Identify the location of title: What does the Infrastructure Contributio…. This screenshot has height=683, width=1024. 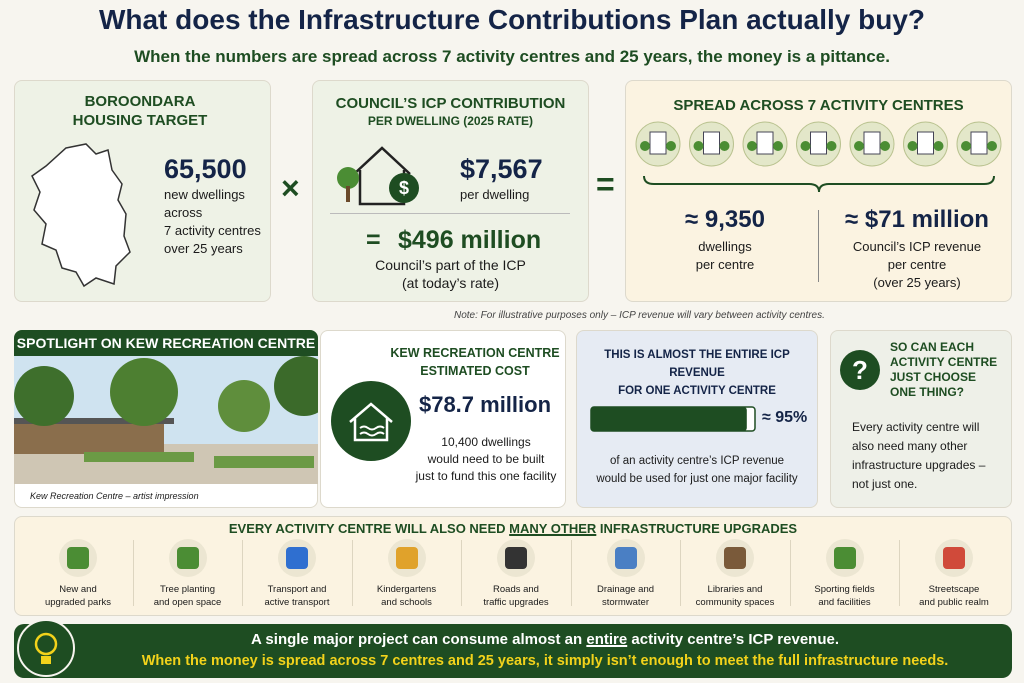
(512, 19).